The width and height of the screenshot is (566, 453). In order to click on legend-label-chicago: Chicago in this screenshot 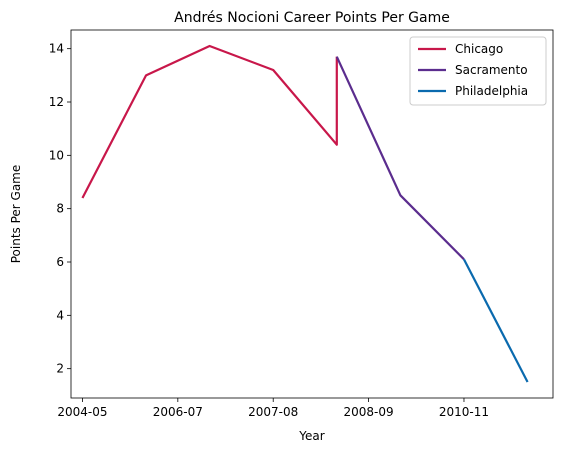, I will do `click(479, 49)`.